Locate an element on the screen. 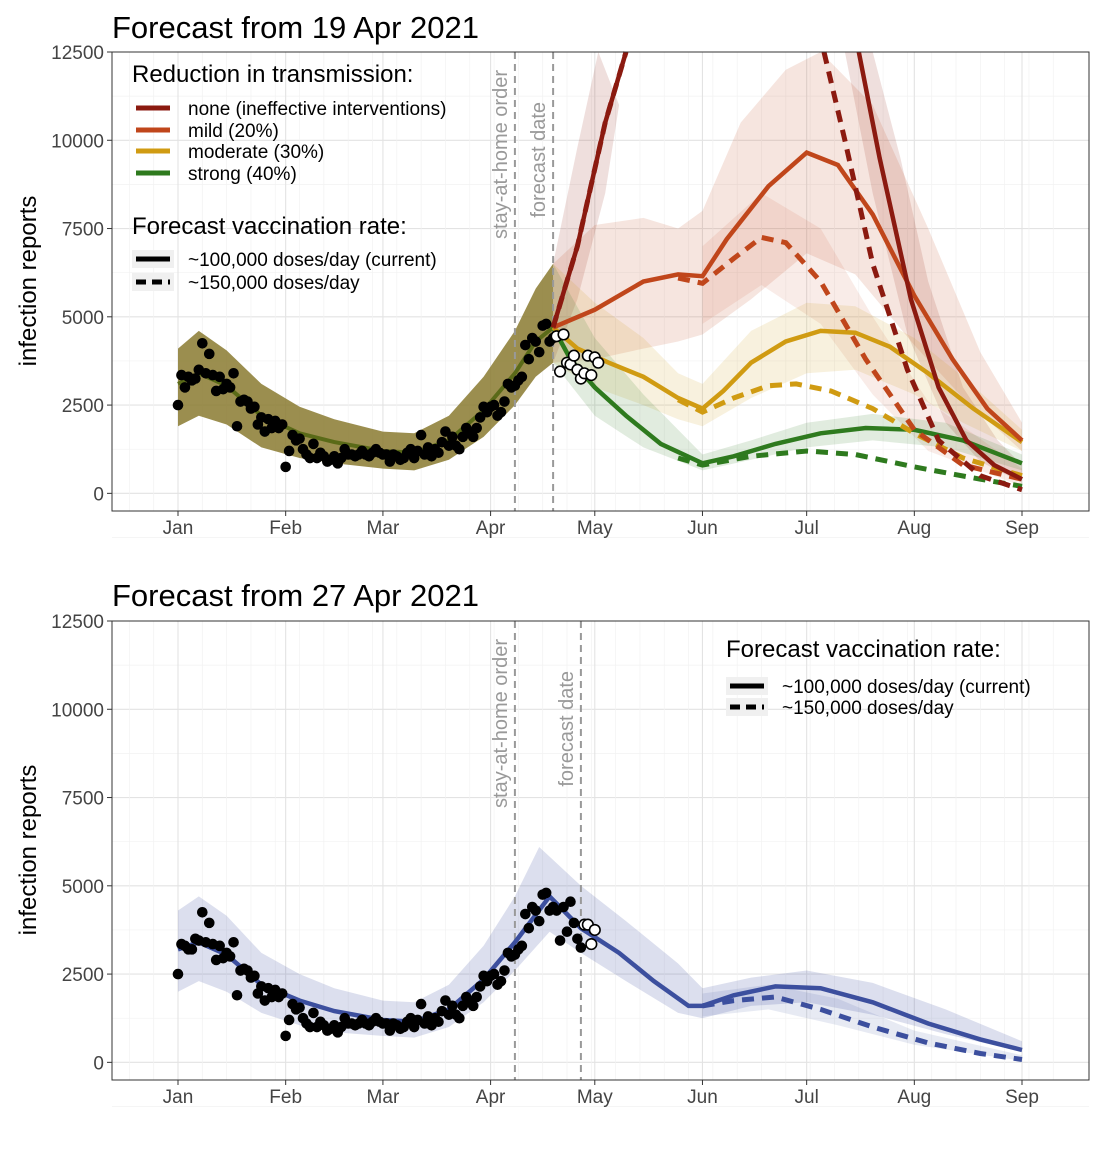  bottom-forecast-lines is located at coordinates (600, 977).